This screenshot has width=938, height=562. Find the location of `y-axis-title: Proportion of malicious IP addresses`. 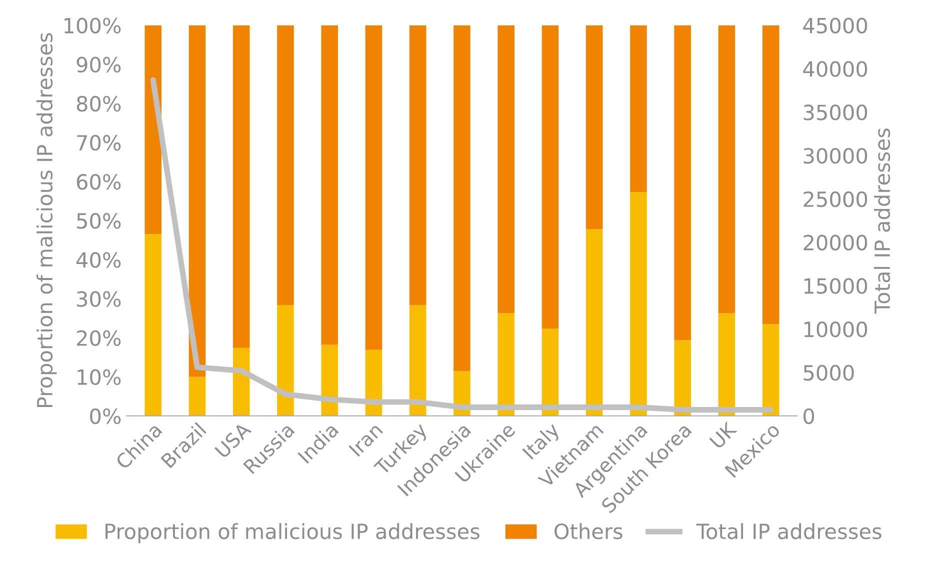

y-axis-title: Proportion of malicious IP addresses is located at coordinates (46, 220).